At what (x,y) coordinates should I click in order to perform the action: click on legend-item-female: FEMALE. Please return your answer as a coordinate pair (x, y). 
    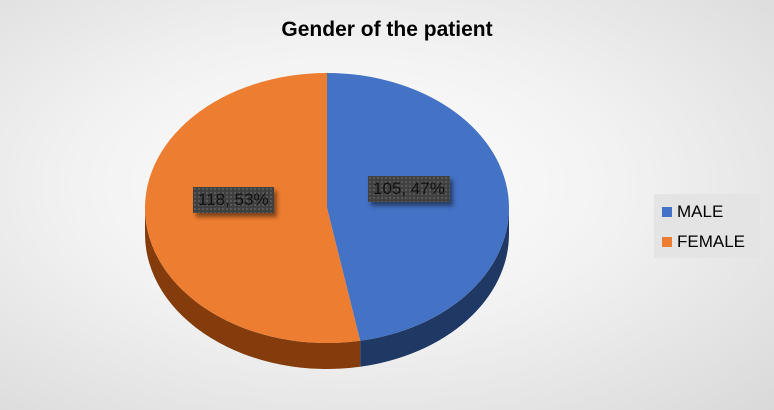
    Looking at the image, I should click on (703, 242).